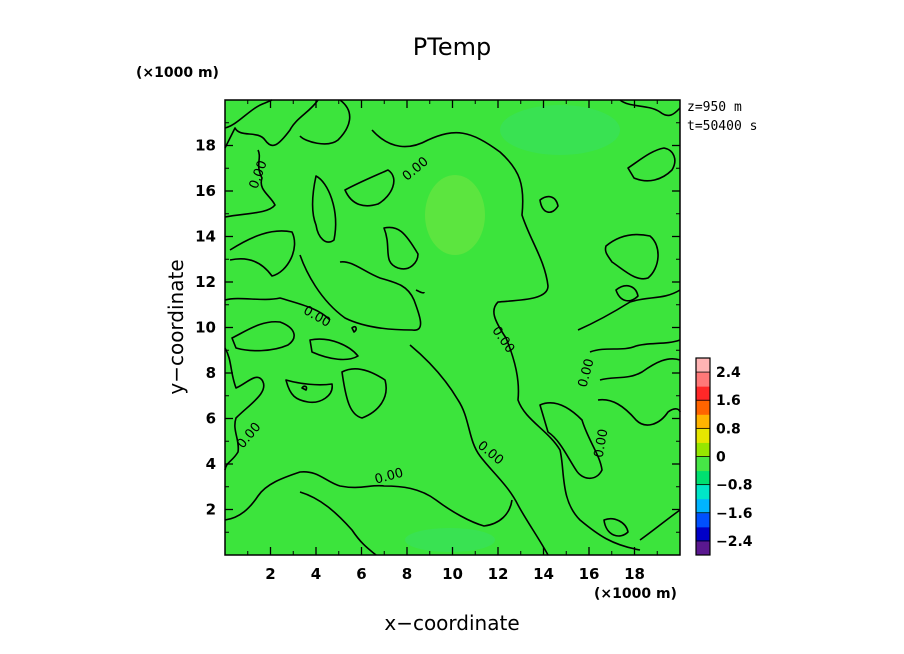 The height and width of the screenshot is (654, 904). What do you see at coordinates (728, 373) in the screenshot?
I see `colorbar-tick-label: 2.4` at bounding box center [728, 373].